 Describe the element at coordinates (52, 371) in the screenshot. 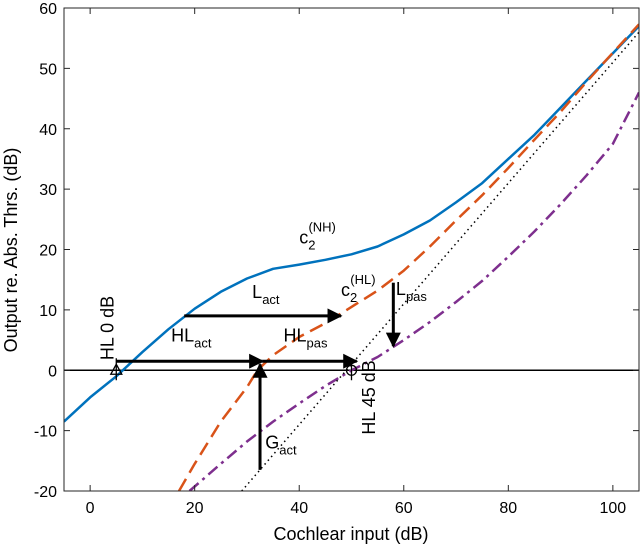

I see `y-tick-label: 0` at that location.